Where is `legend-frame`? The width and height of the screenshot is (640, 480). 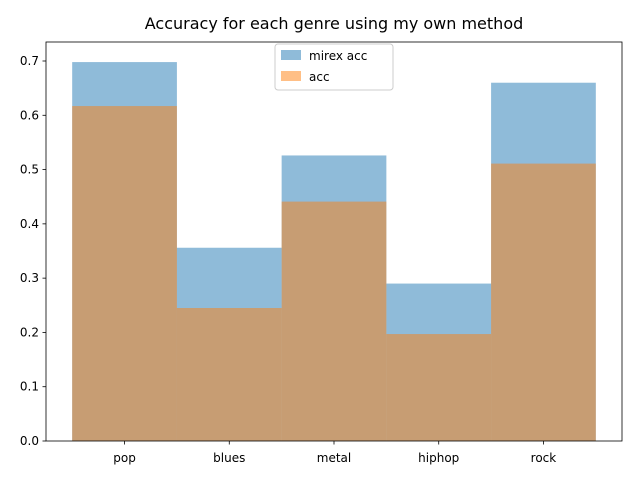 legend-frame is located at coordinates (334, 67).